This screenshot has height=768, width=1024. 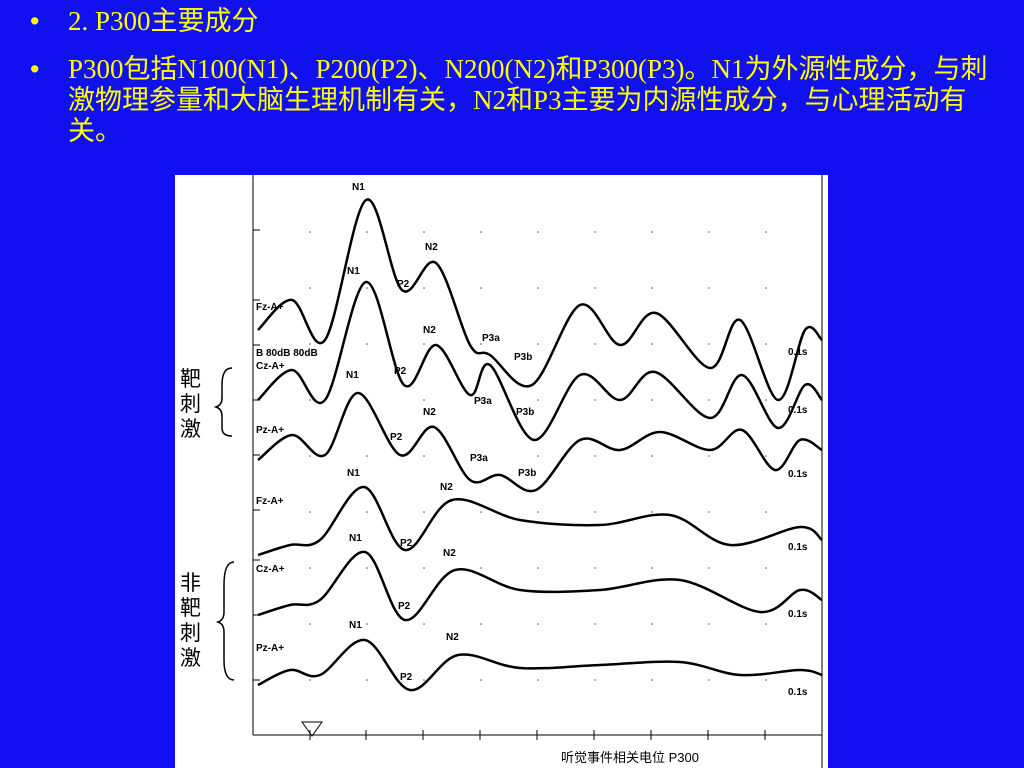 What do you see at coordinates (190, 620) in the screenshot?
I see `group-label: 非靶刺激` at bounding box center [190, 620].